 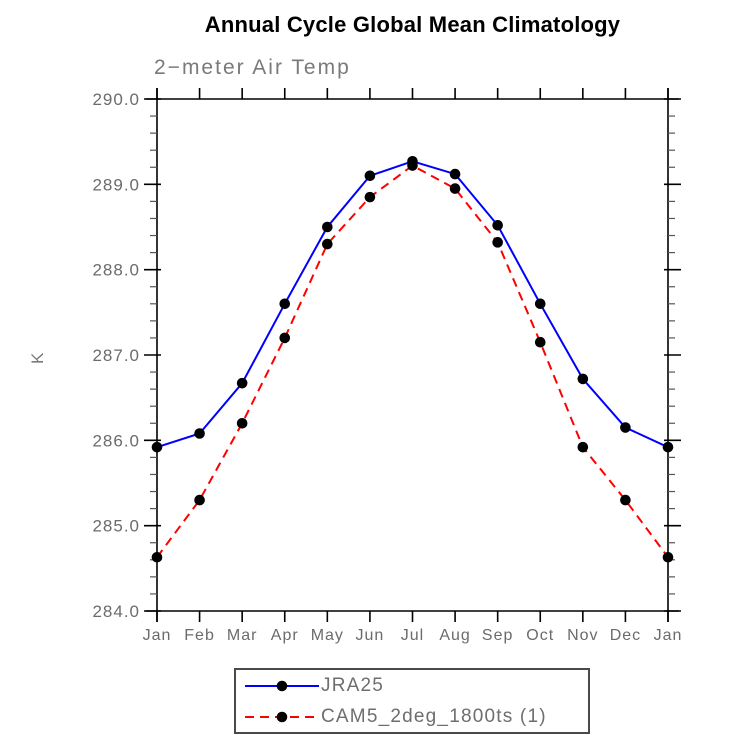 I want to click on legend: JRA25 CAM5_2deg_1800ts (1), so click(x=412, y=701).